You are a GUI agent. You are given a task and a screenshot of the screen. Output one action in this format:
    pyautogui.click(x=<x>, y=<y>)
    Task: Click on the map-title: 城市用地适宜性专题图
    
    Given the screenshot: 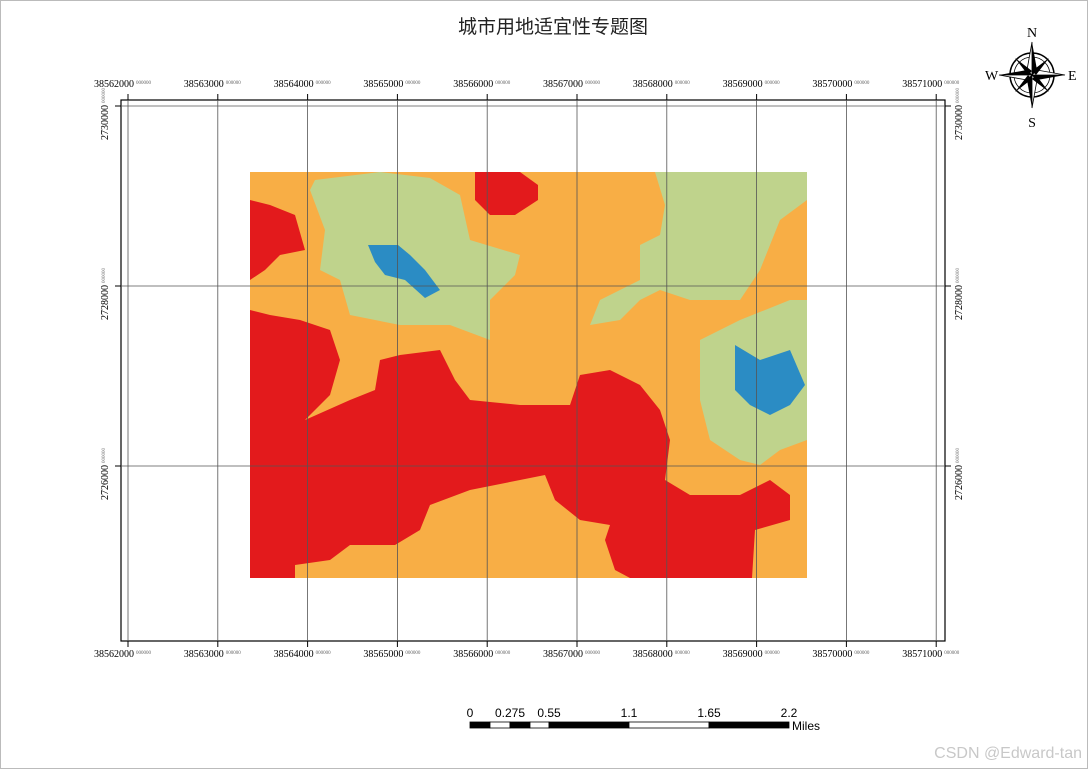 What is the action you would take?
    pyautogui.click(x=553, y=27)
    